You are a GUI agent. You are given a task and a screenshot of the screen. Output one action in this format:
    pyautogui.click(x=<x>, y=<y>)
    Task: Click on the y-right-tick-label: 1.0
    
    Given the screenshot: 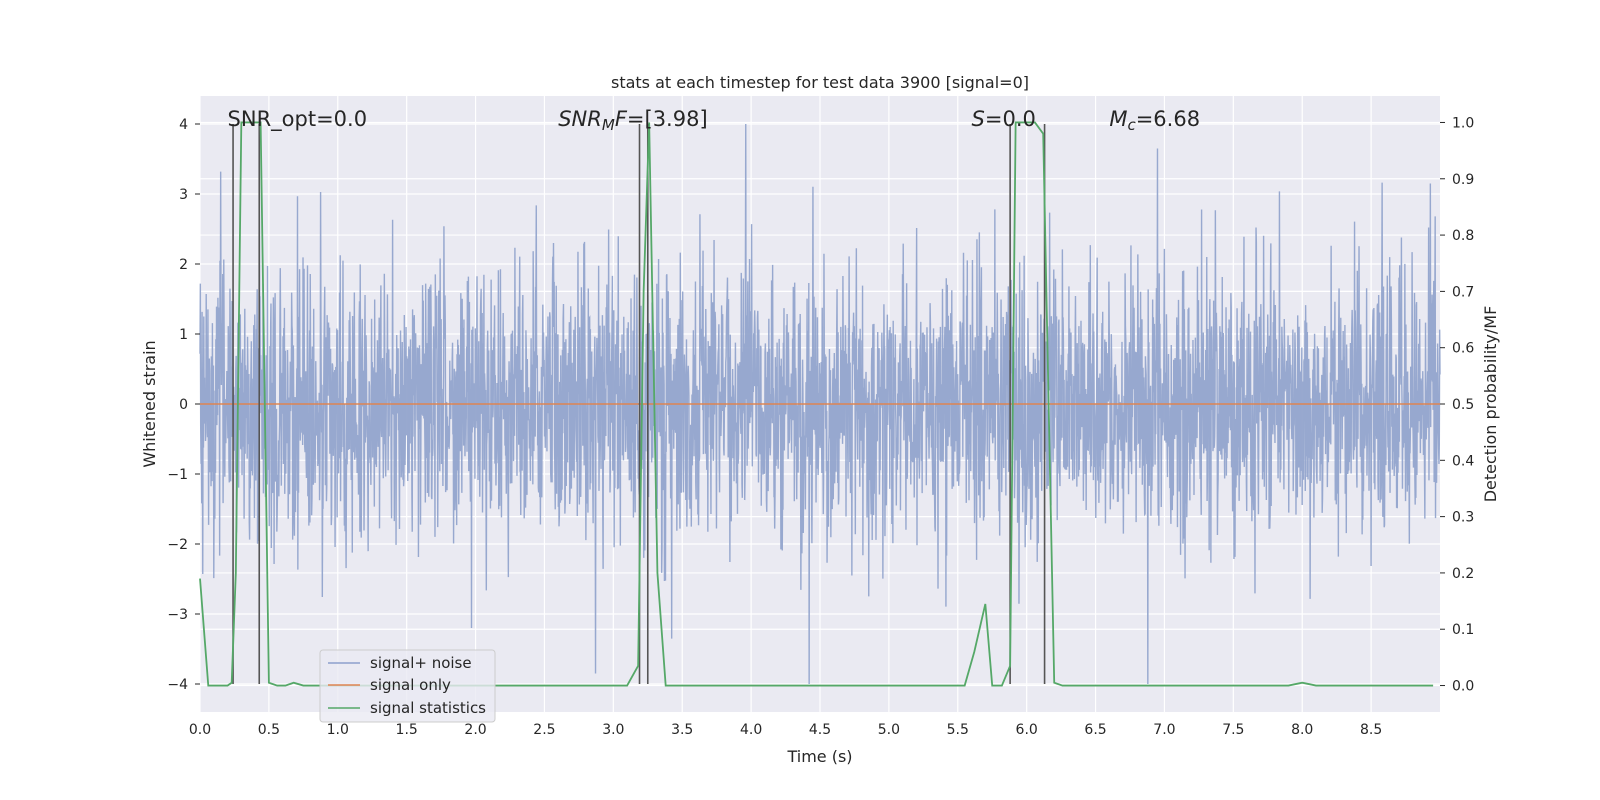 What is the action you would take?
    pyautogui.click(x=1463, y=123)
    